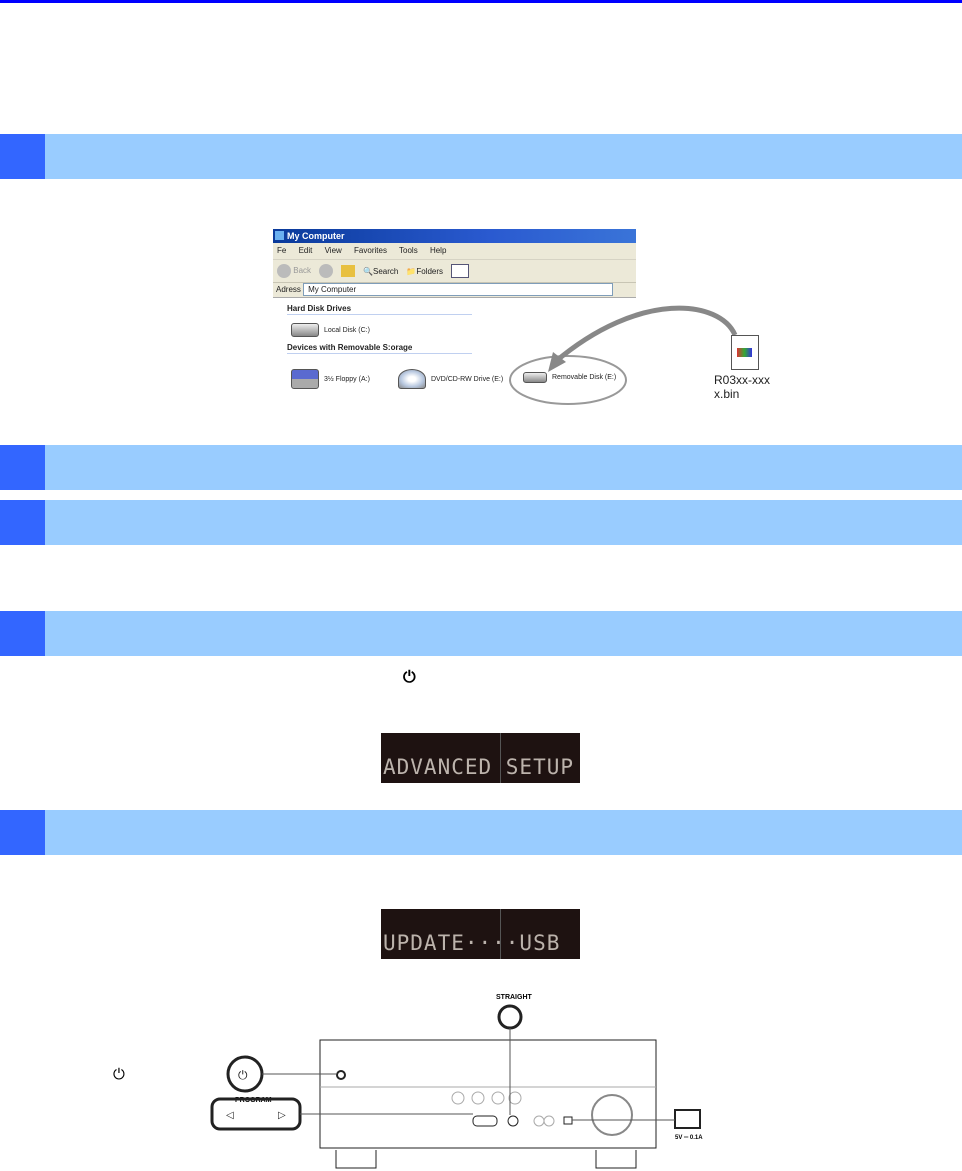  What do you see at coordinates (284, 271) in the screenshot?
I see `back-arrow-icon` at bounding box center [284, 271].